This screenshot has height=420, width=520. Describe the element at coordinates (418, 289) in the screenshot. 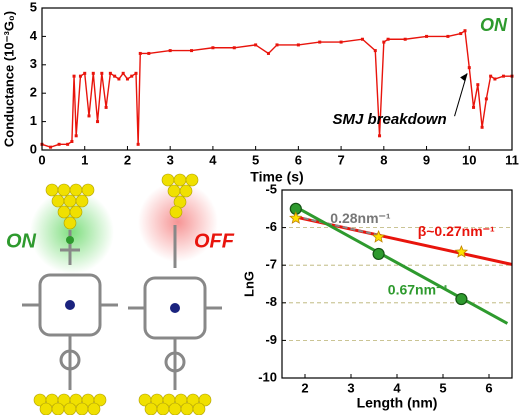

I see `annotation: 0.67nm⁻¹` at that location.